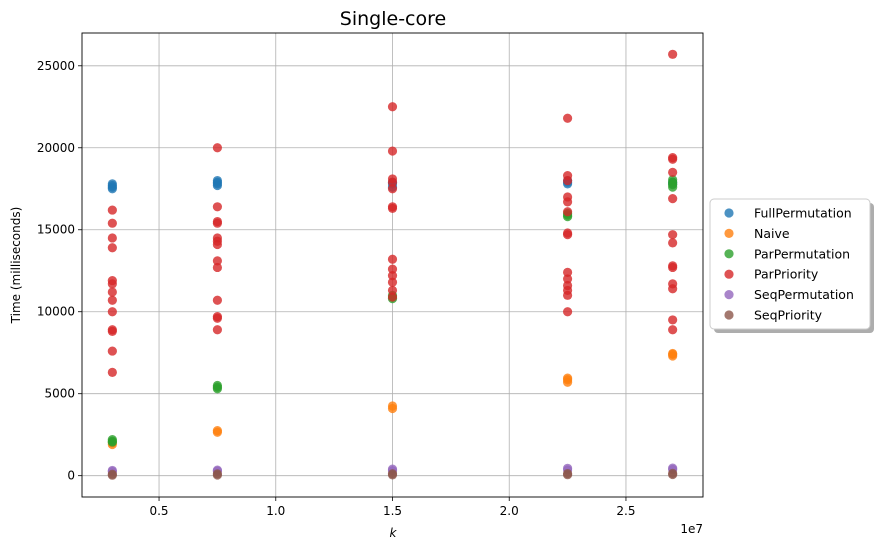  I want to click on legend-item: ParPermutation, so click(787, 253).